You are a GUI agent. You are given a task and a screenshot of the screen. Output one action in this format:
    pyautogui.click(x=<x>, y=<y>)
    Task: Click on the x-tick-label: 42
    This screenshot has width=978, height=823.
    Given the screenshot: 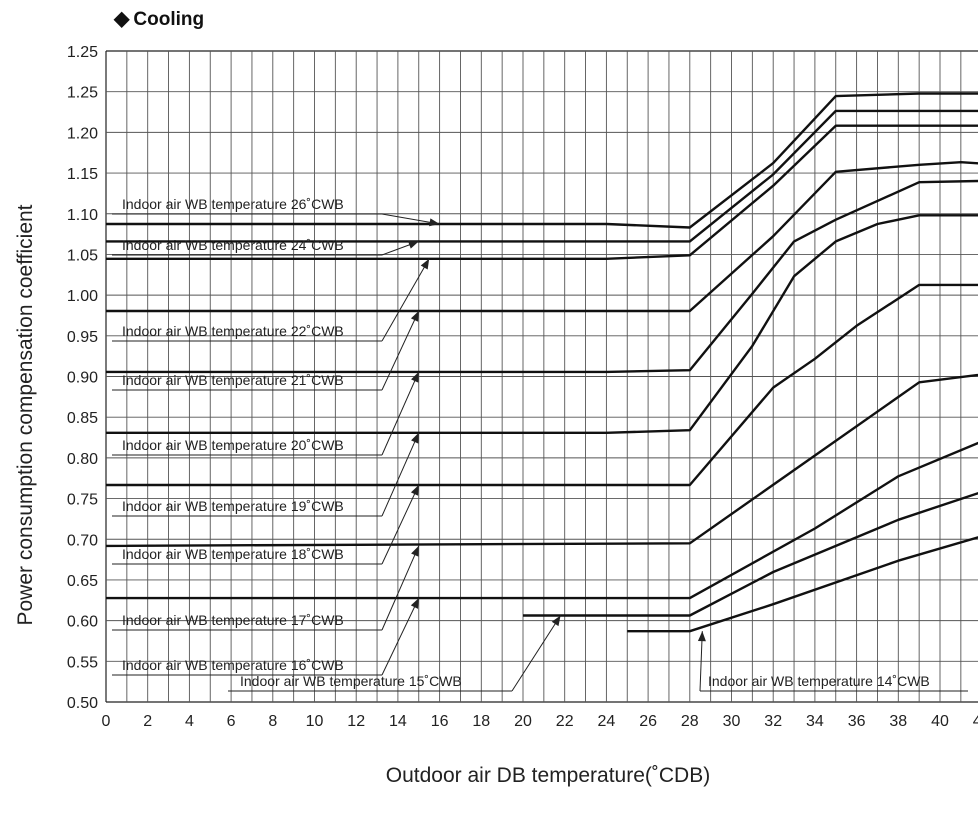 What is the action you would take?
    pyautogui.click(x=975, y=721)
    